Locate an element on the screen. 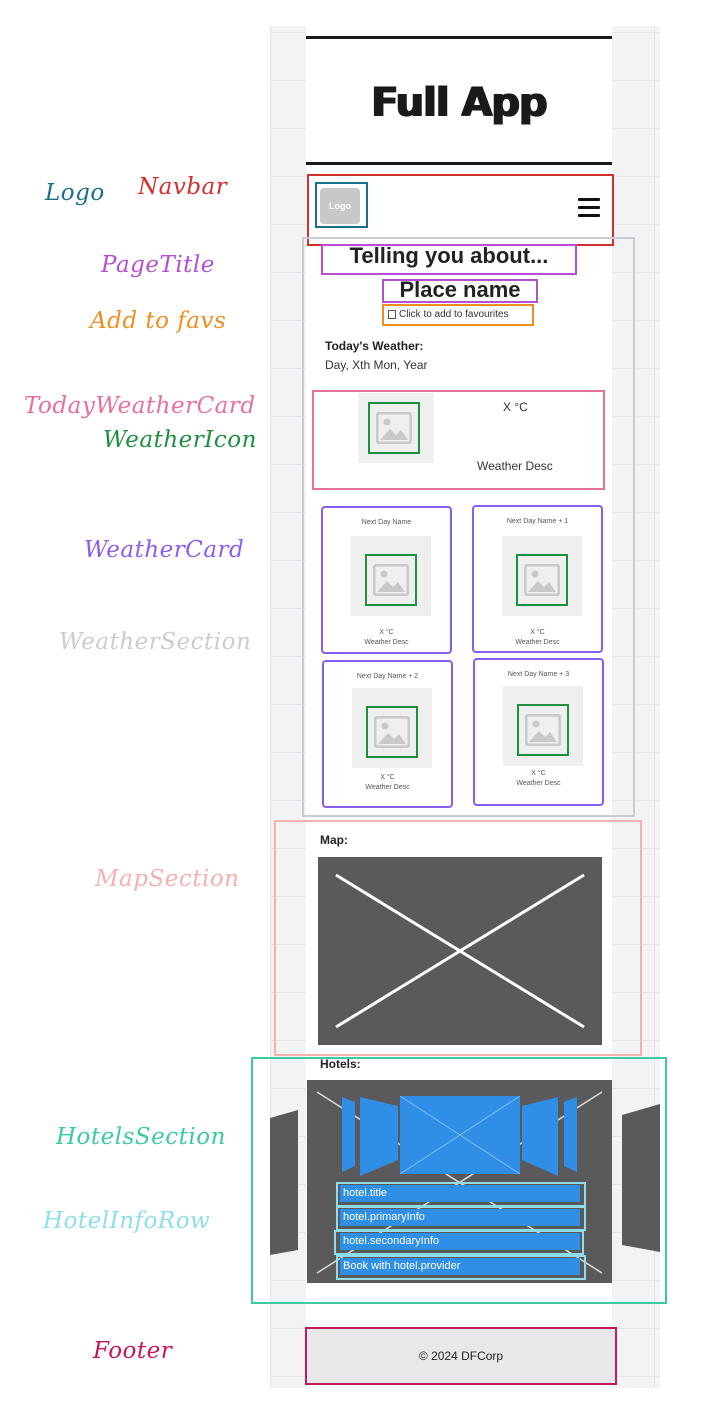  annotation-weather-icon: WeatherIcon is located at coordinates (180, 440).